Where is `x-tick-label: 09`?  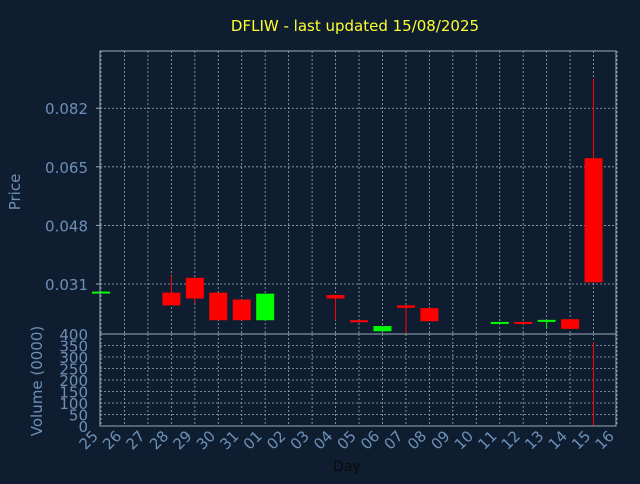
x-tick-label: 09 is located at coordinates (440, 440).